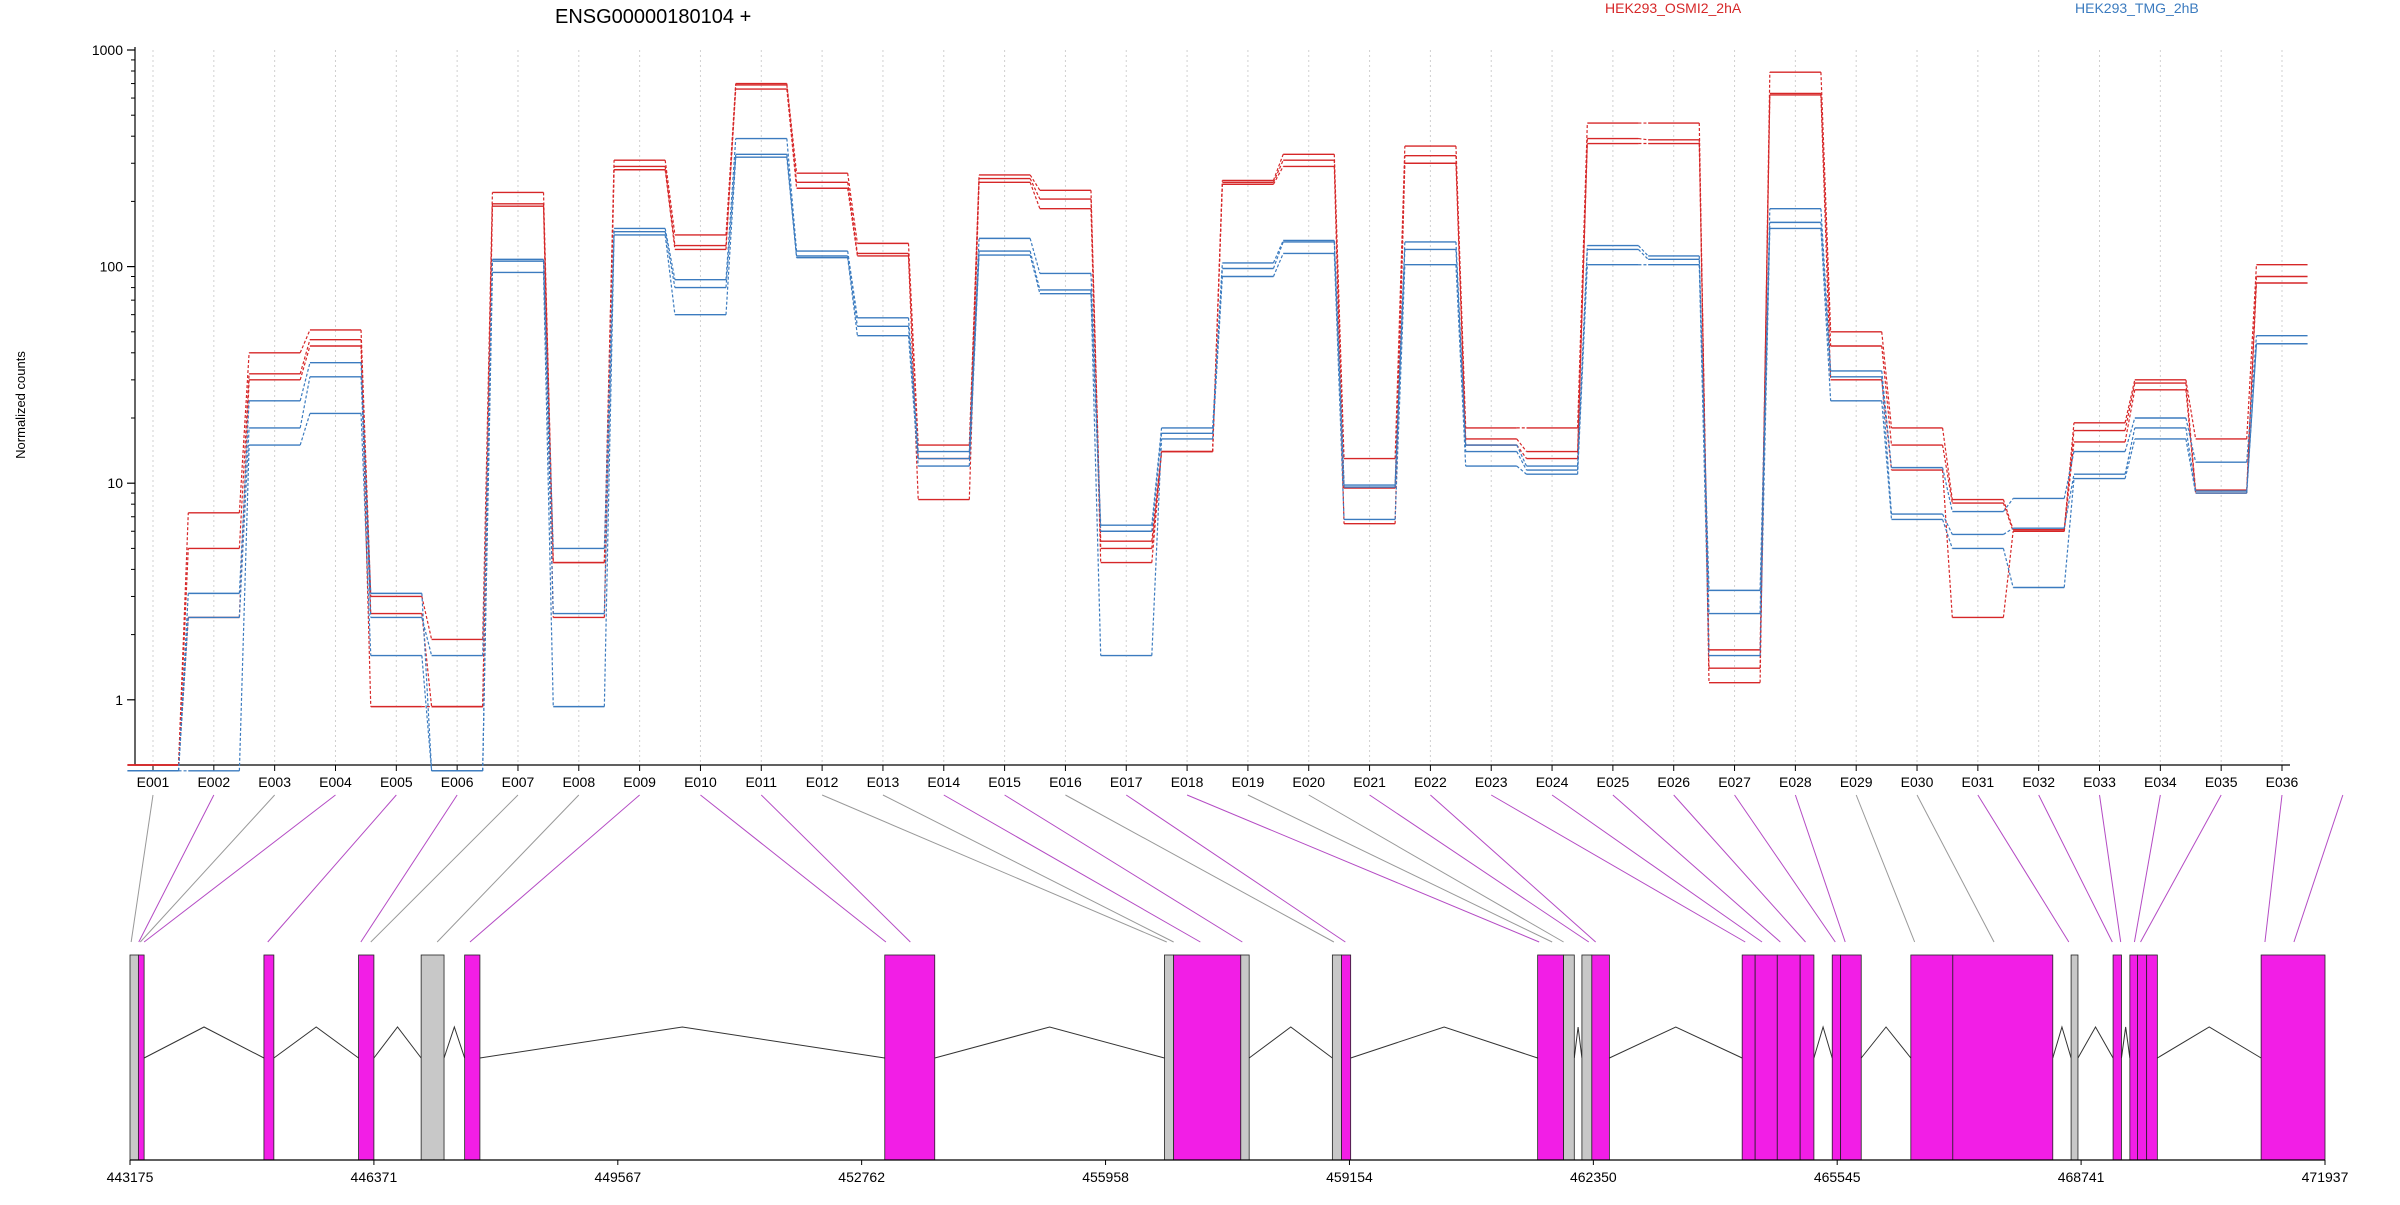 The width and height of the screenshot is (2400, 1205). Describe the element at coordinates (1369, 782) in the screenshot. I see `x-tick-label: E021` at that location.